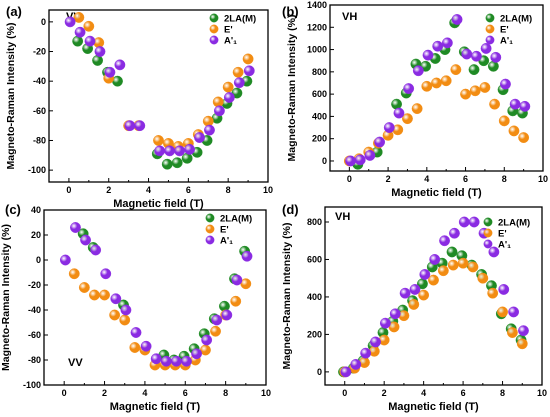  I want to click on y-tick-label: 800, so click(314, 222).